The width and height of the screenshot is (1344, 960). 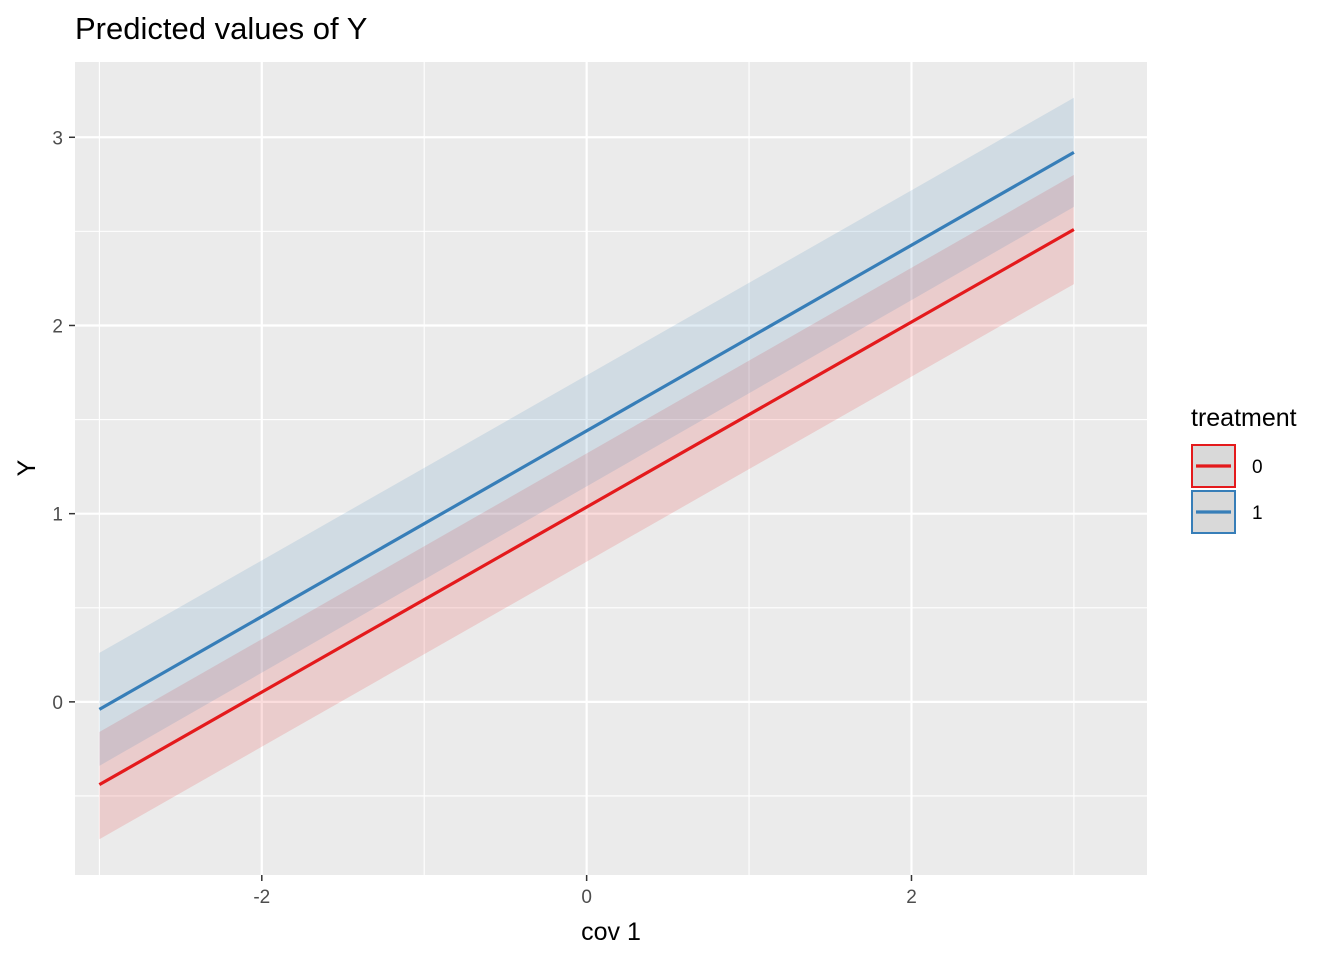 I want to click on y-axis: 0 1 2 3, so click(x=63, y=421).